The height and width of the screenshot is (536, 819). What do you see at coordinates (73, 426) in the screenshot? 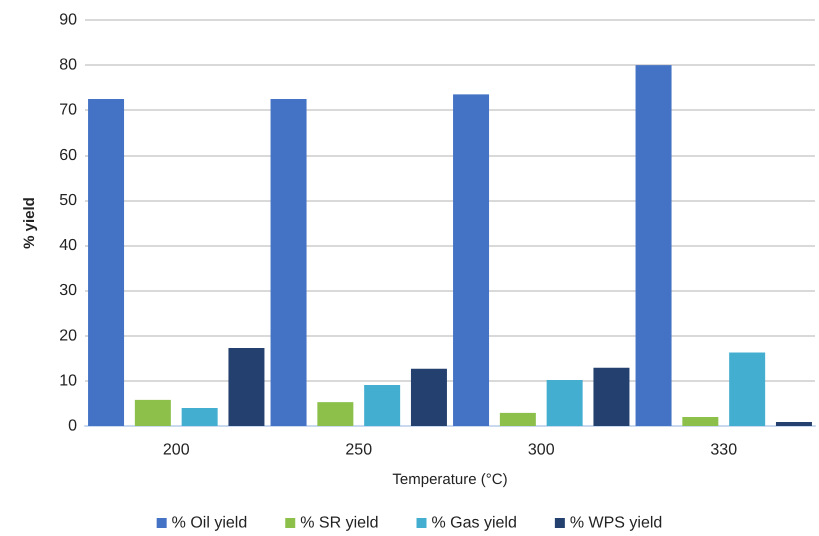
I see `y-tick-label: 0` at bounding box center [73, 426].